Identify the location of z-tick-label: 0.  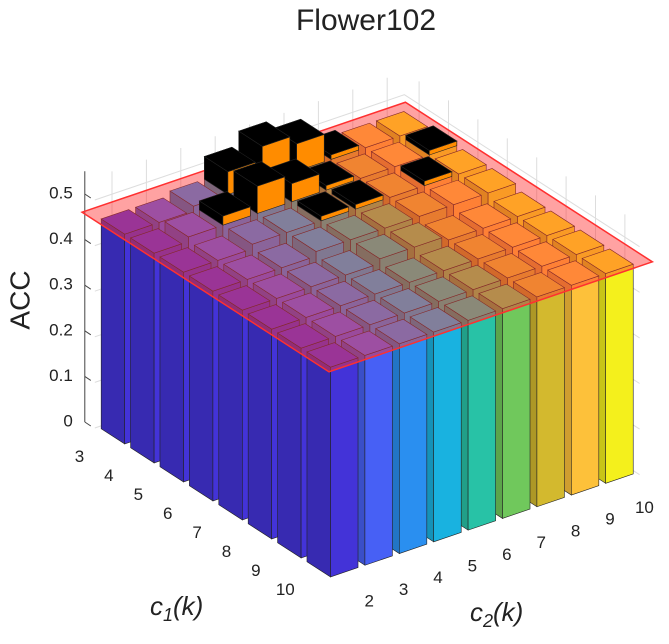
(67, 420).